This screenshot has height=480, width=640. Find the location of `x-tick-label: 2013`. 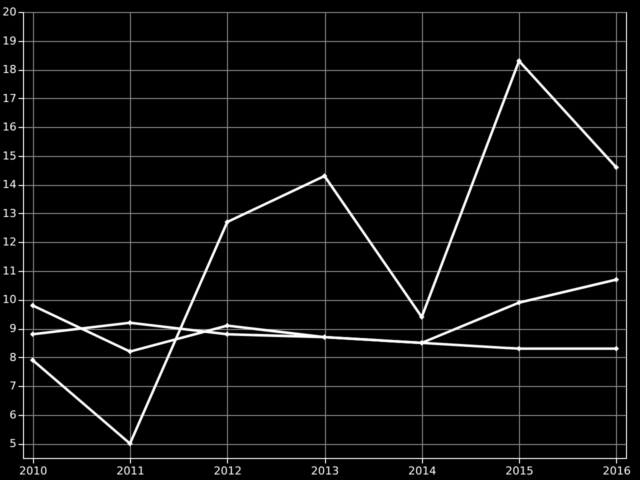

x-tick-label: 2013 is located at coordinates (325, 471).